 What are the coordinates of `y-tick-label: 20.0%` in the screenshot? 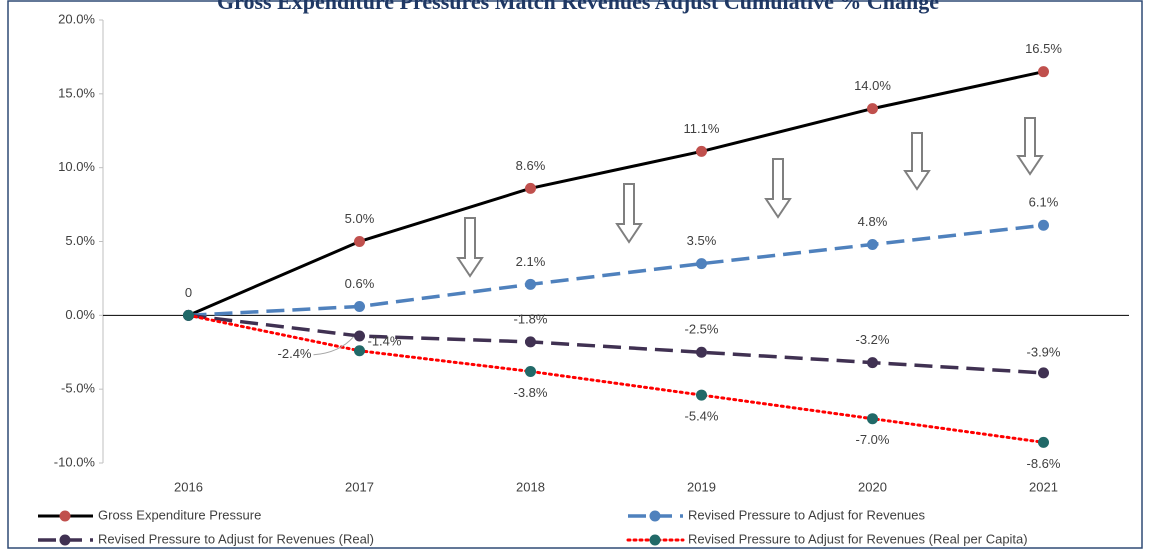 It's located at (76, 18).